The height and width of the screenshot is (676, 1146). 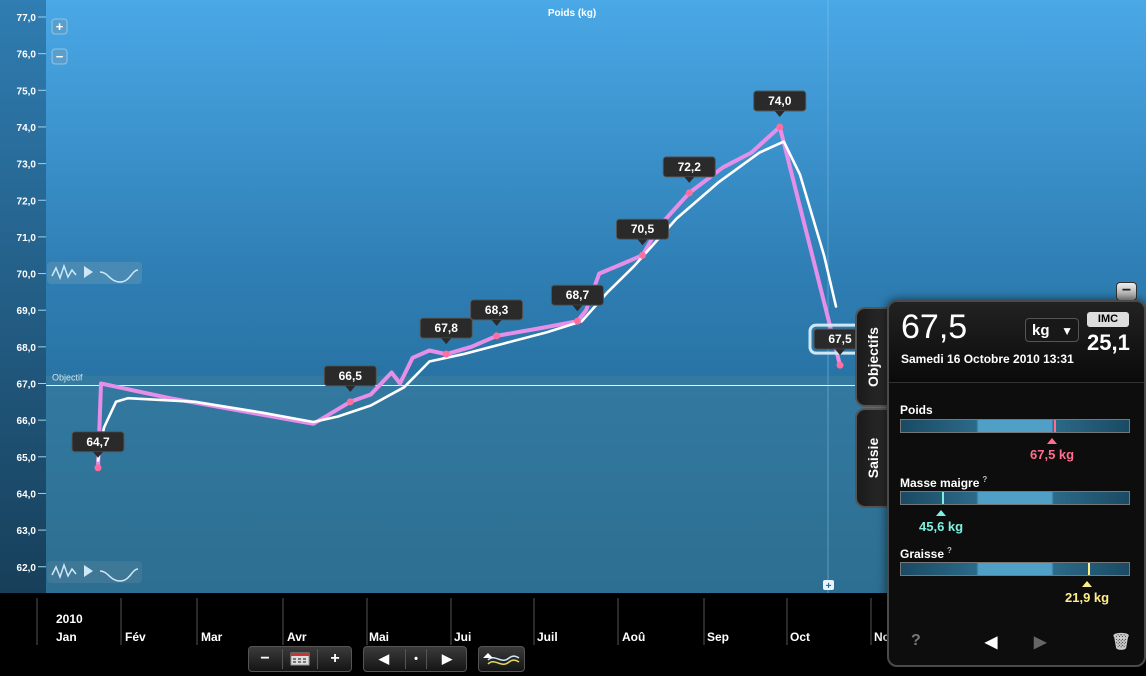 What do you see at coordinates (944, 482) in the screenshot?
I see `masse-maigre-label: Masse maigre?` at bounding box center [944, 482].